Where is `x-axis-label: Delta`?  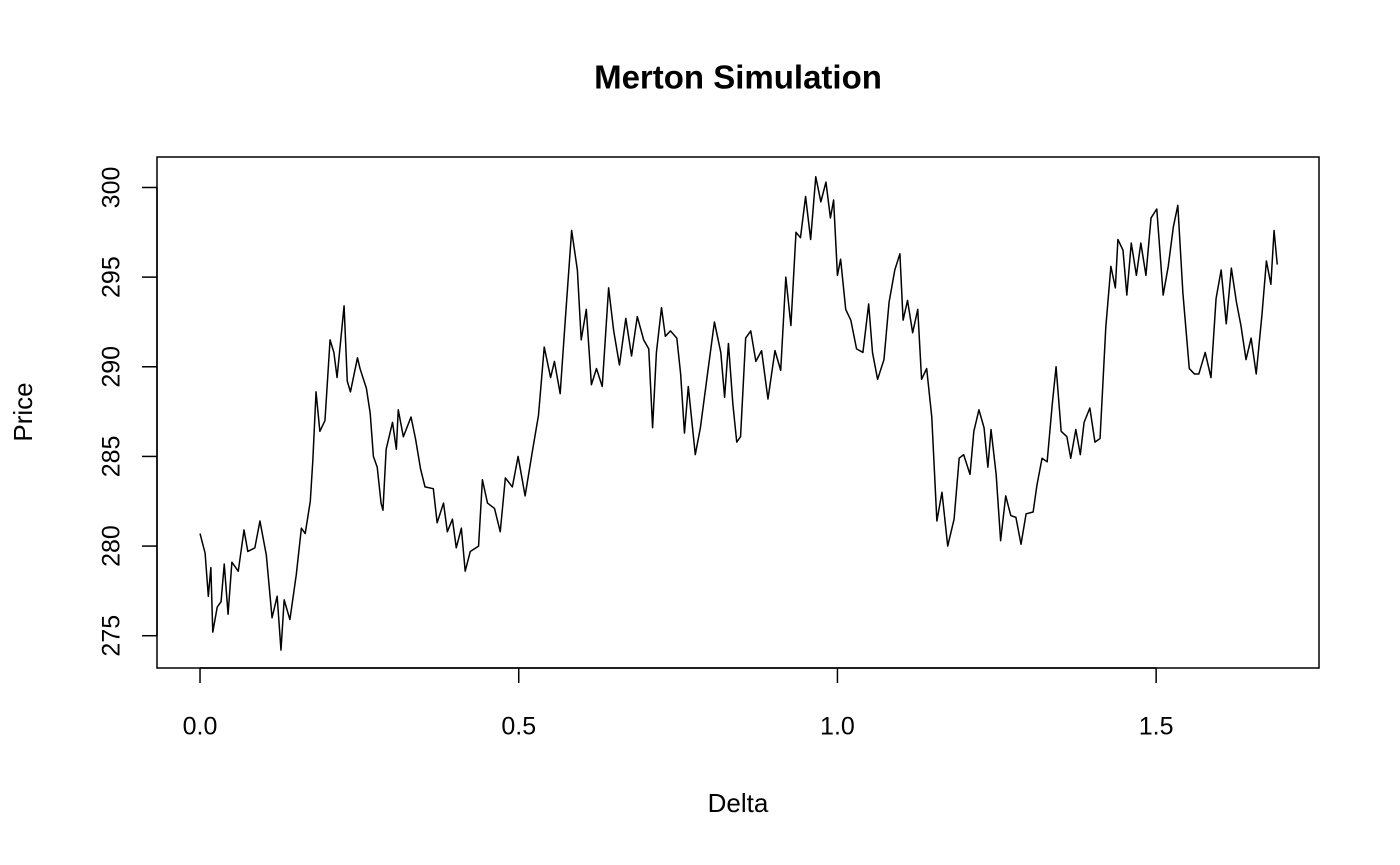
x-axis-label: Delta is located at coordinates (738, 803).